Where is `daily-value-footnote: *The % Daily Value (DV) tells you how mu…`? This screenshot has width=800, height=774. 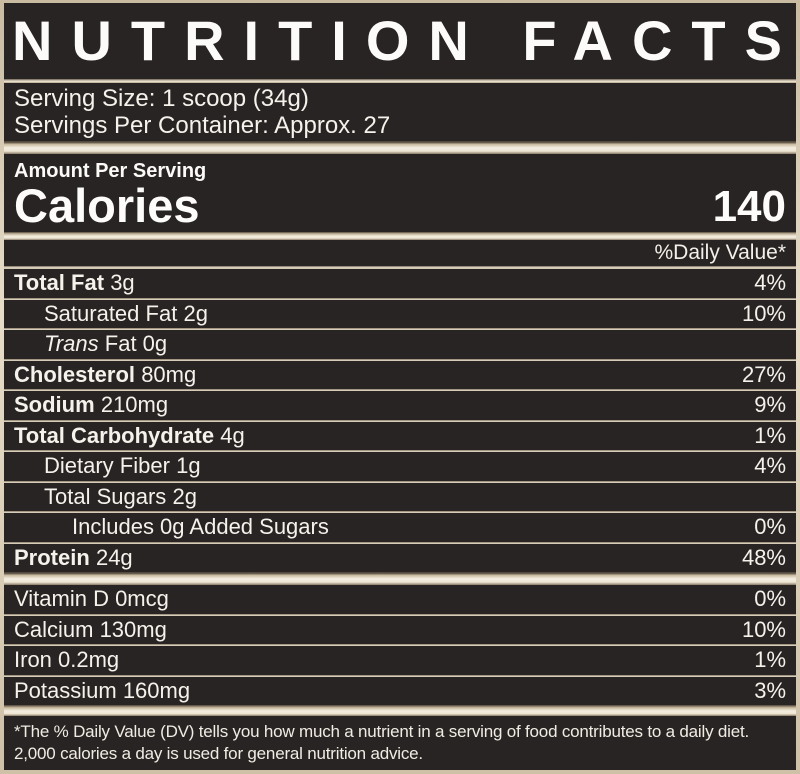
daily-value-footnote: *The % Daily Value (DV) tells you how mu… is located at coordinates (400, 743).